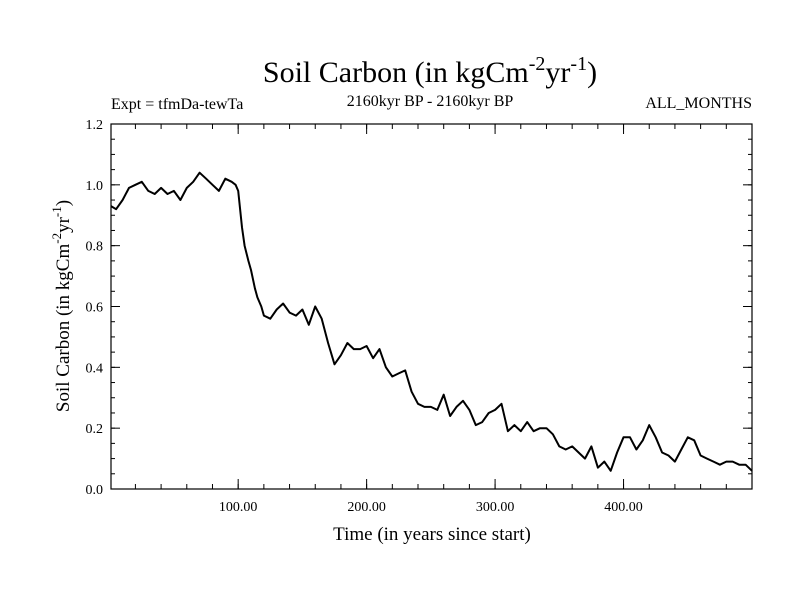  What do you see at coordinates (61, 306) in the screenshot?
I see `y-axis-label: Soil Carbon (in kgCm-2yr-1)` at bounding box center [61, 306].